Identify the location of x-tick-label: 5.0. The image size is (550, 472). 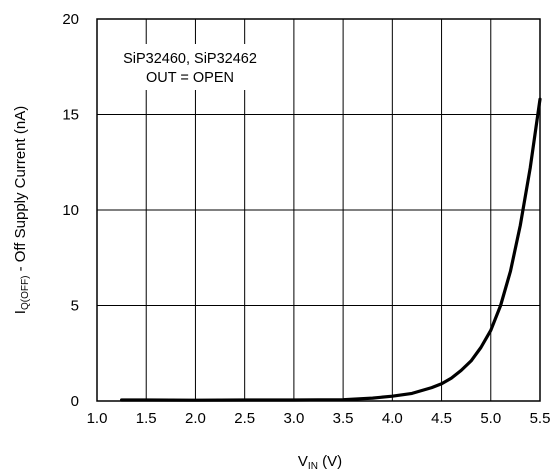
(490, 418).